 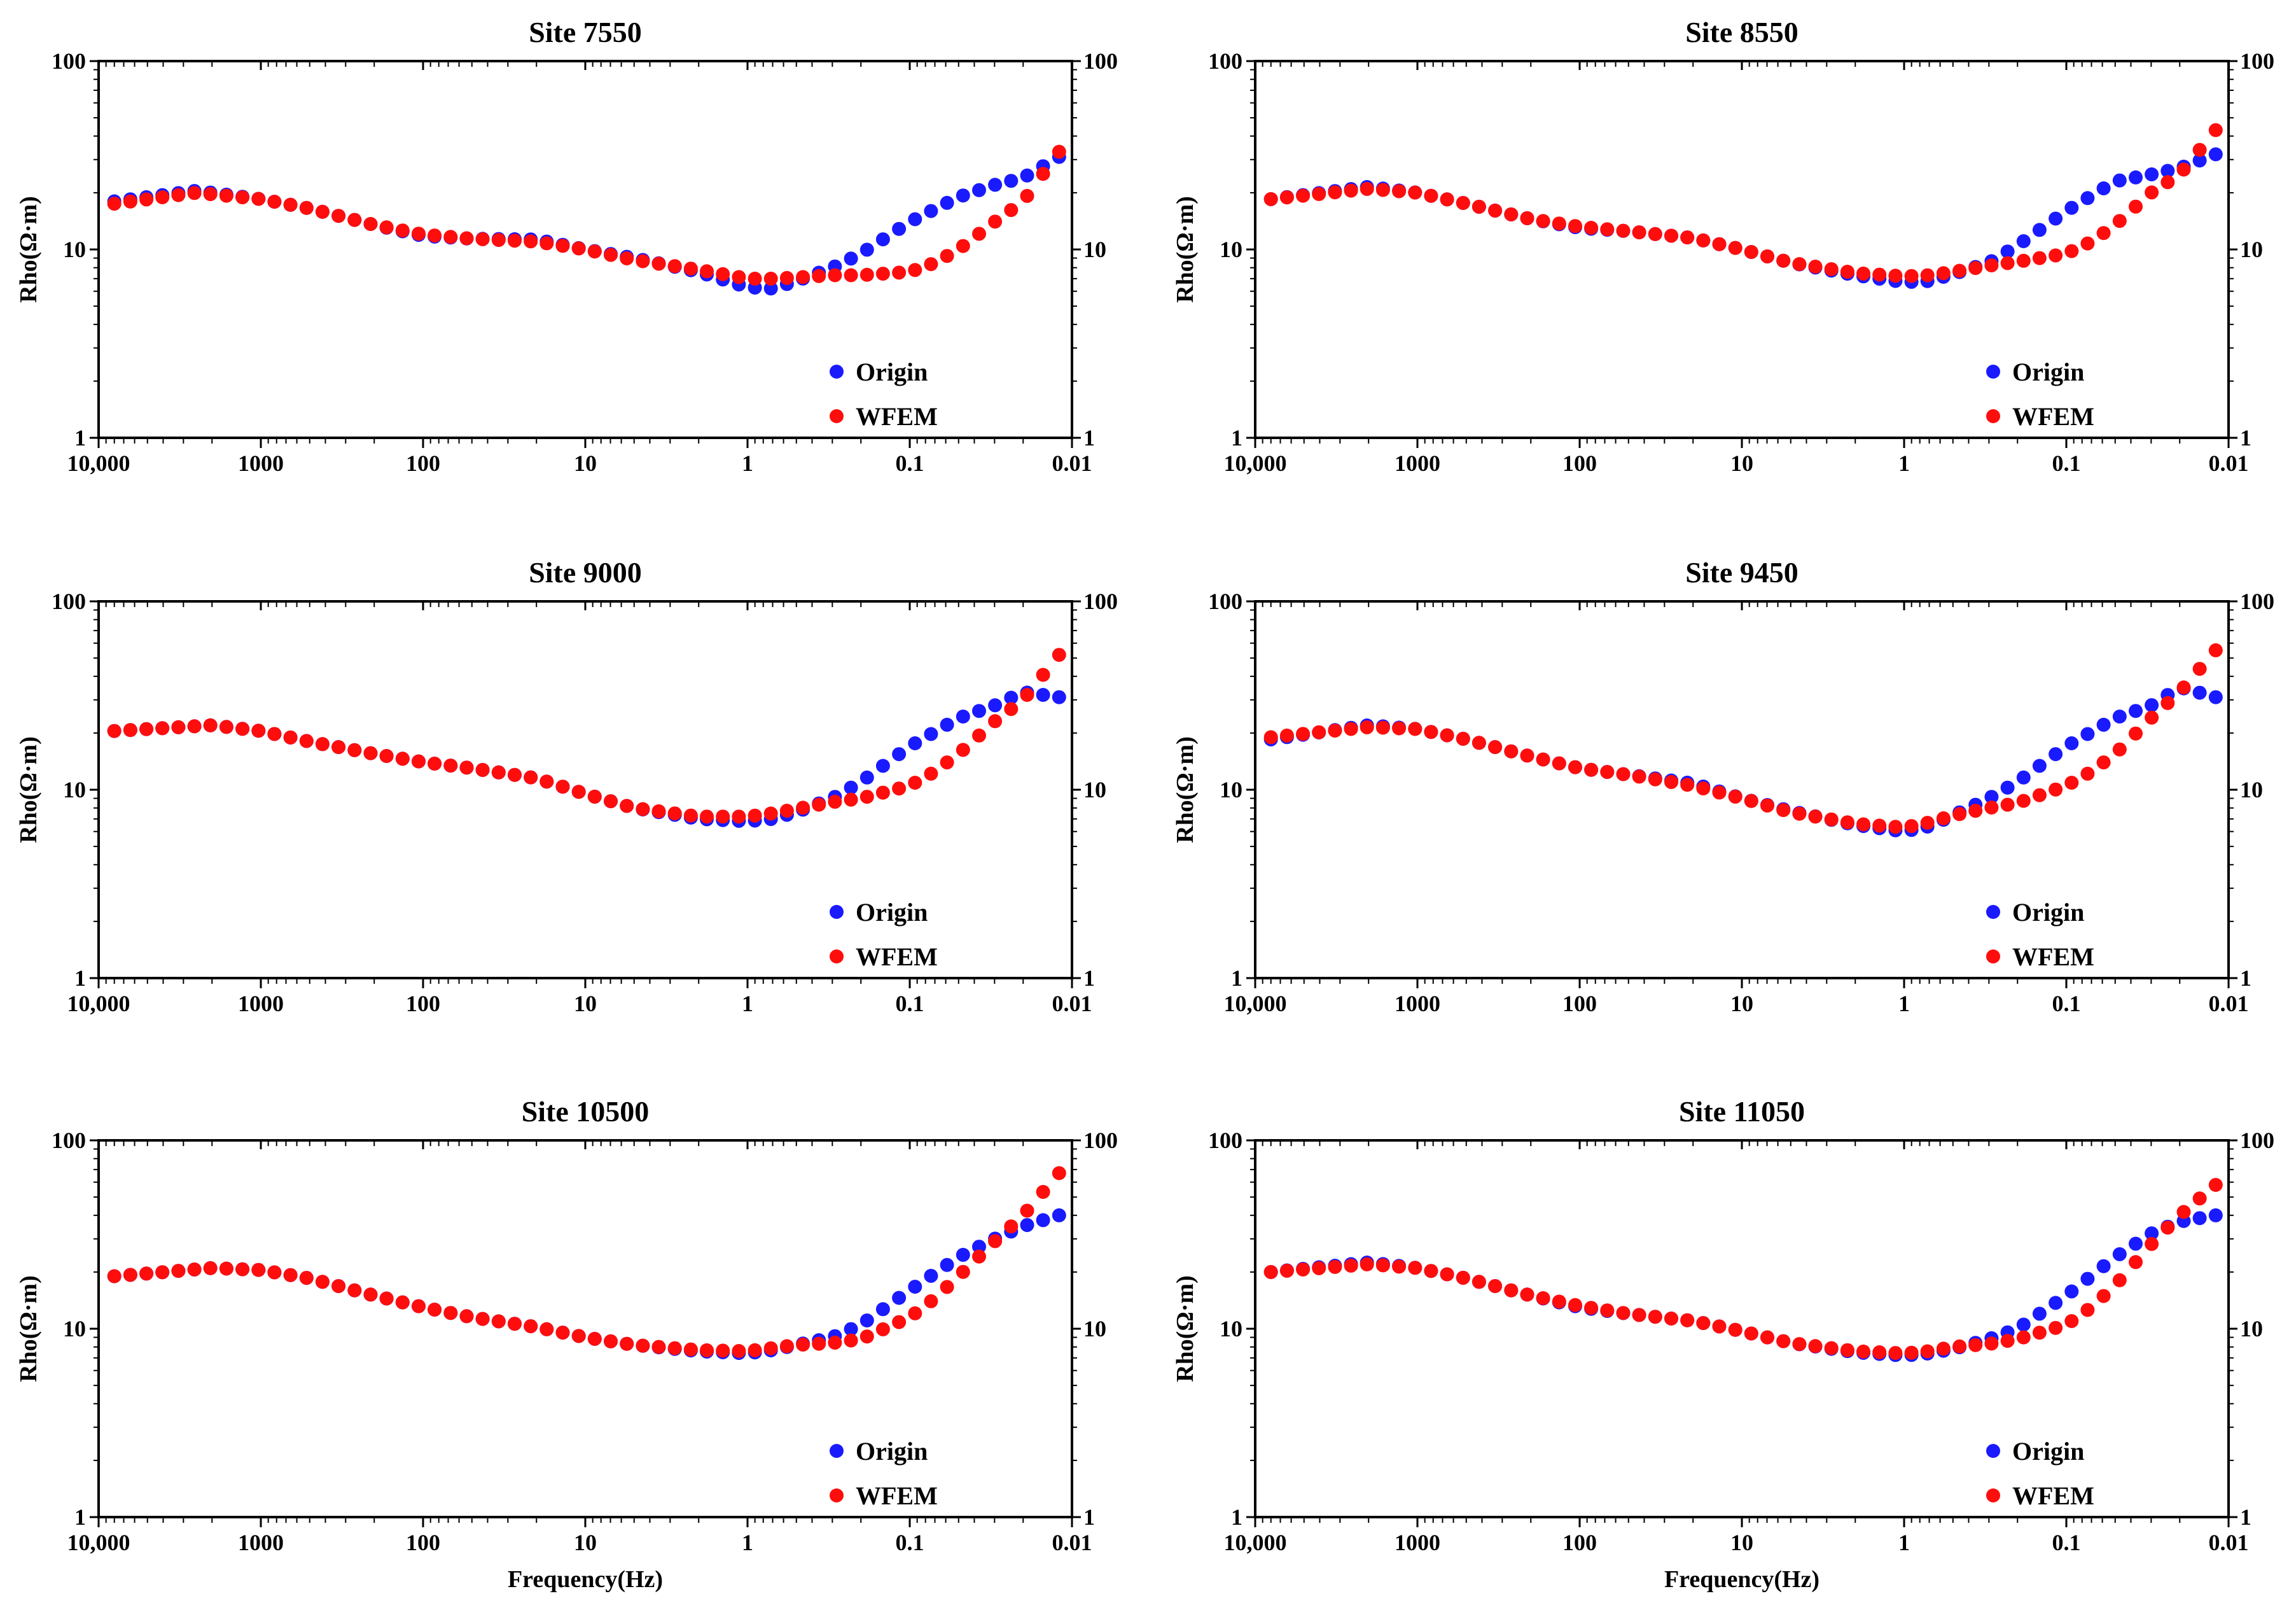 I want to click on x-tick-label: 10, so click(x=585, y=463).